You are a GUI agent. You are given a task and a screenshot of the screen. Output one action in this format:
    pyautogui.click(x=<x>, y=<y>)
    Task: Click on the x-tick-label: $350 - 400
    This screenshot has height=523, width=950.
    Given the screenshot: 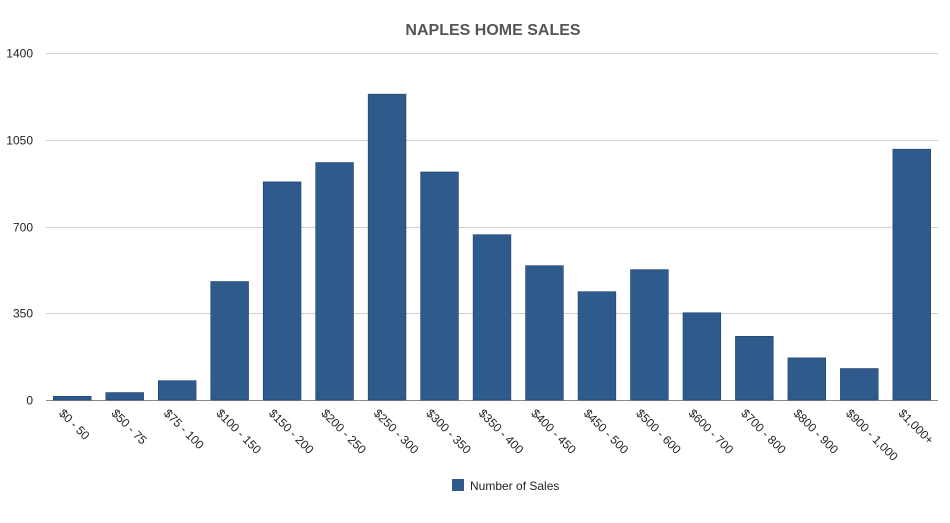 What is the action you would take?
    pyautogui.click(x=501, y=431)
    